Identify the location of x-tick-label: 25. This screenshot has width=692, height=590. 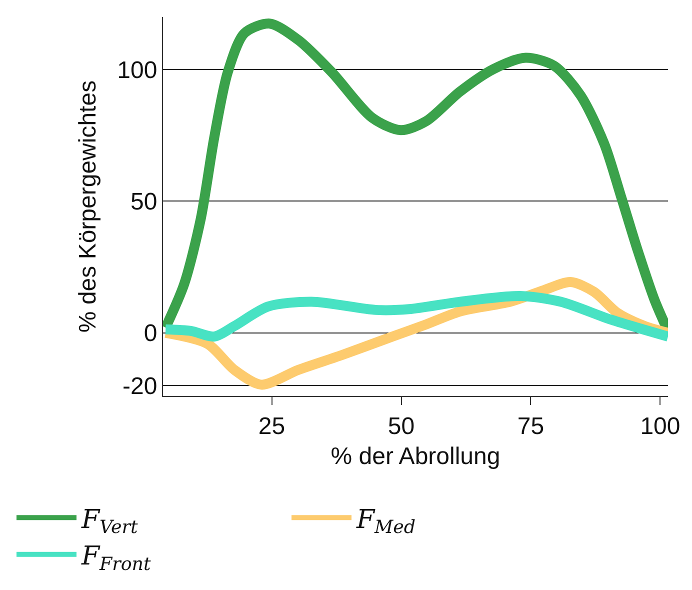
(272, 426).